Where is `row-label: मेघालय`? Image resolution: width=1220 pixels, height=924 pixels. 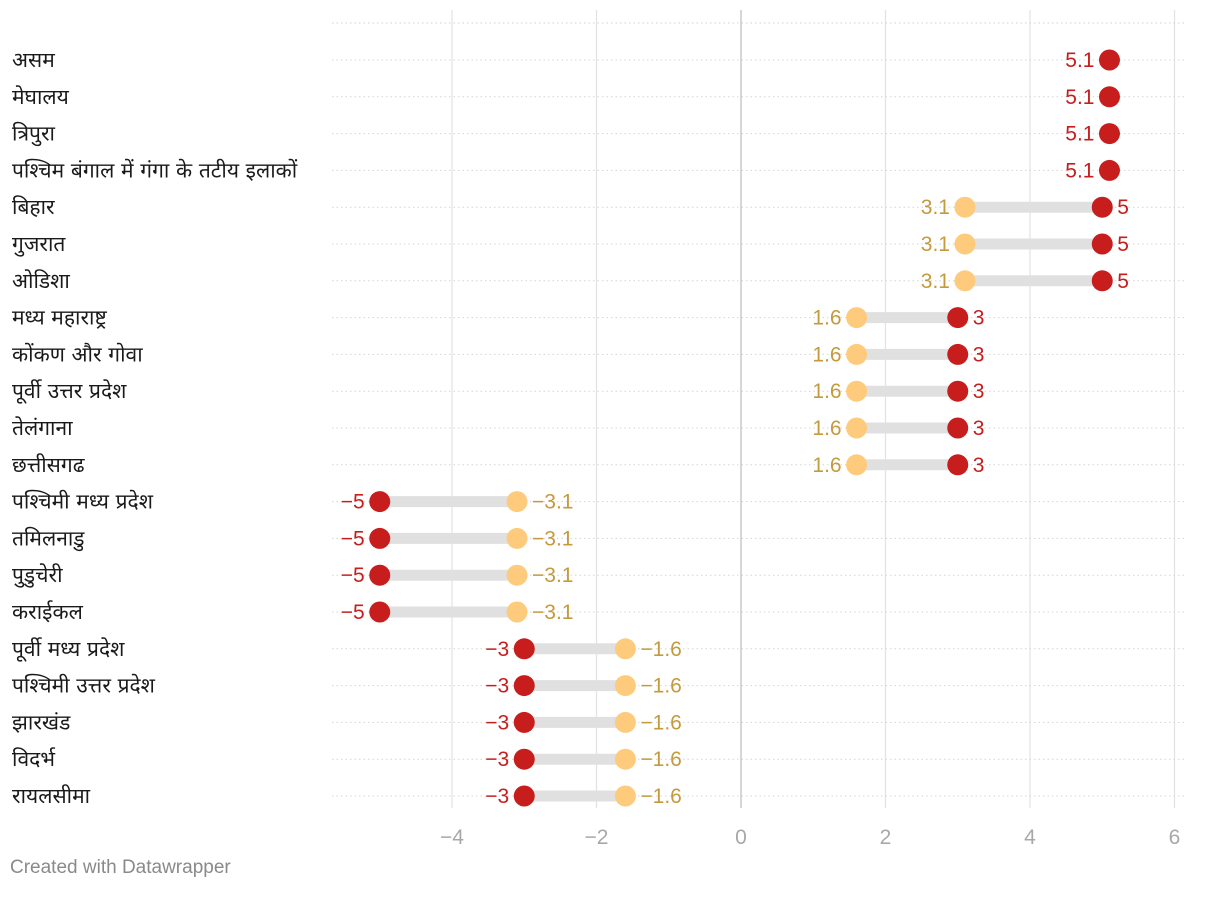 row-label: मेघालय is located at coordinates (41, 97).